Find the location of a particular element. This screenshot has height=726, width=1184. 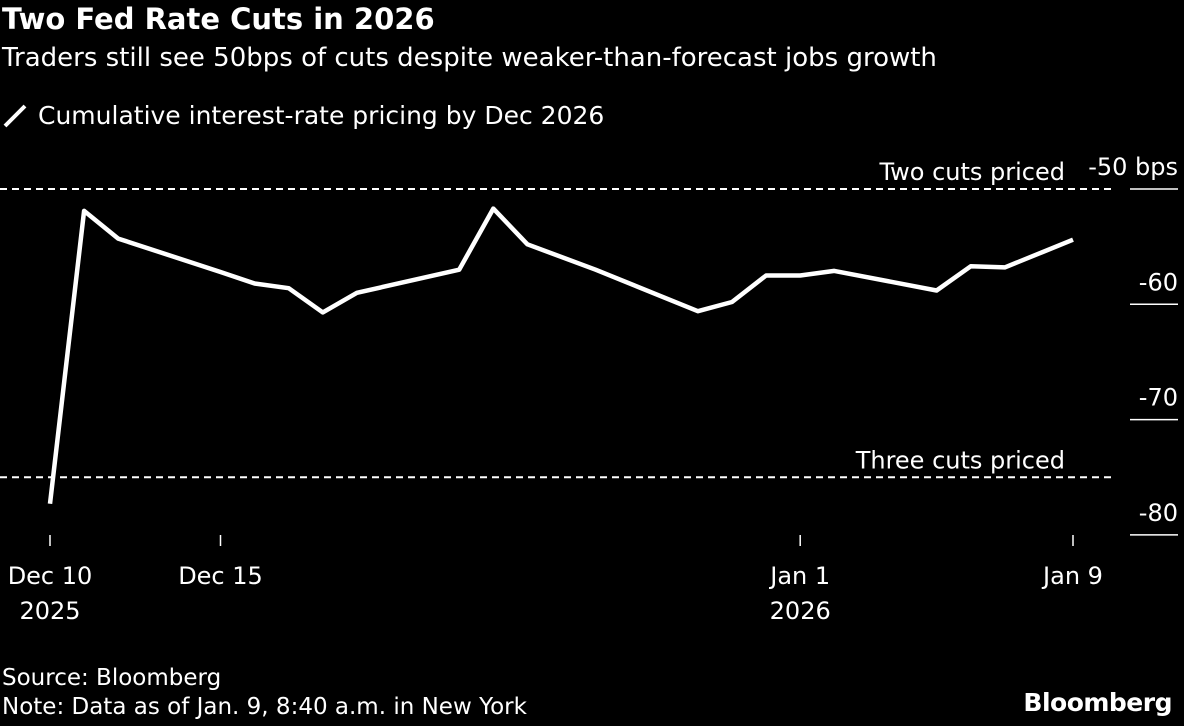

x-tick-year-label: 2025 is located at coordinates (49, 611).